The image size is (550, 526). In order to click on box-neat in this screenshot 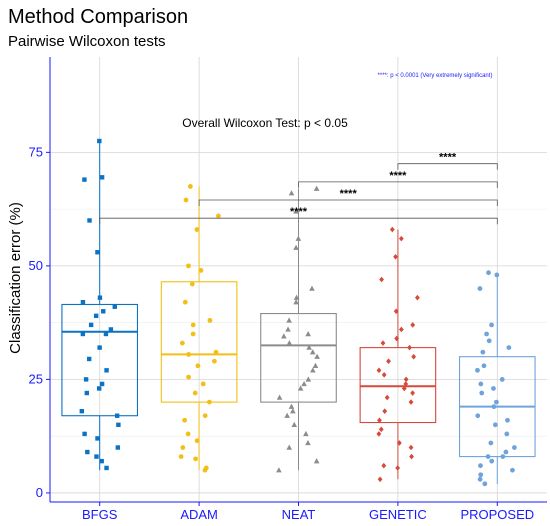, I will do `click(298, 358)`.